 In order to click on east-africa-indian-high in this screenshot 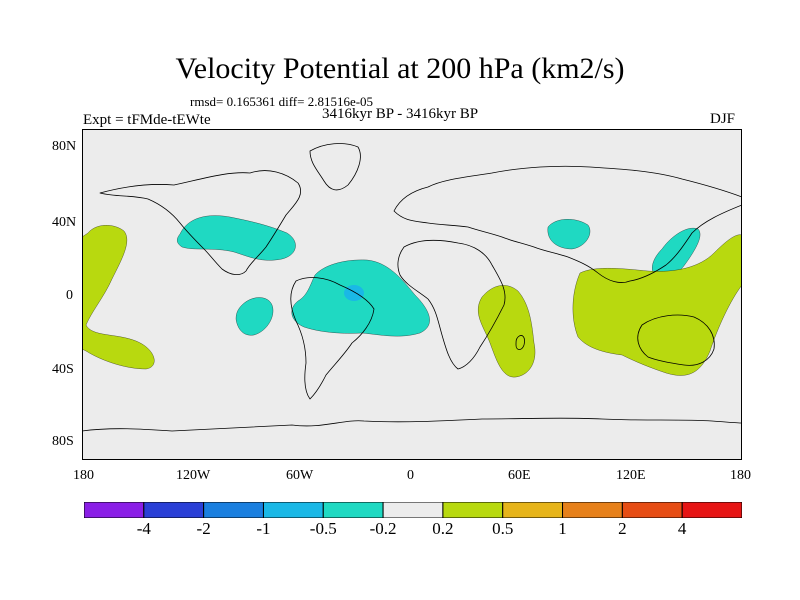, I will do `click(507, 331)`.